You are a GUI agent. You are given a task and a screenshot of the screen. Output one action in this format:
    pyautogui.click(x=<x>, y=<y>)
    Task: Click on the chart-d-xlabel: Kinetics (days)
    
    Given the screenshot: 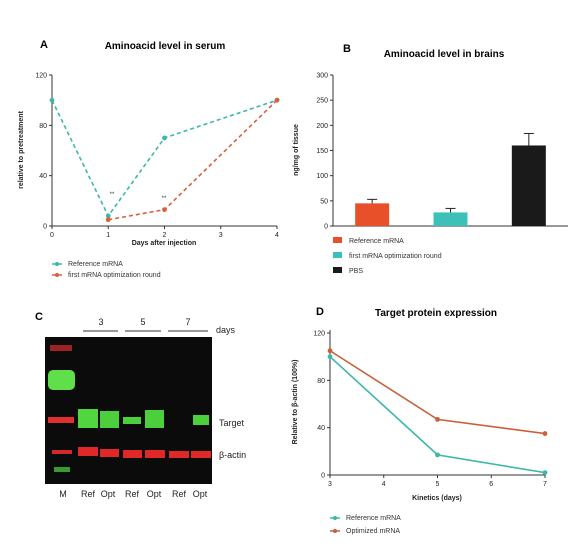 What is the action you would take?
    pyautogui.click(x=437, y=498)
    